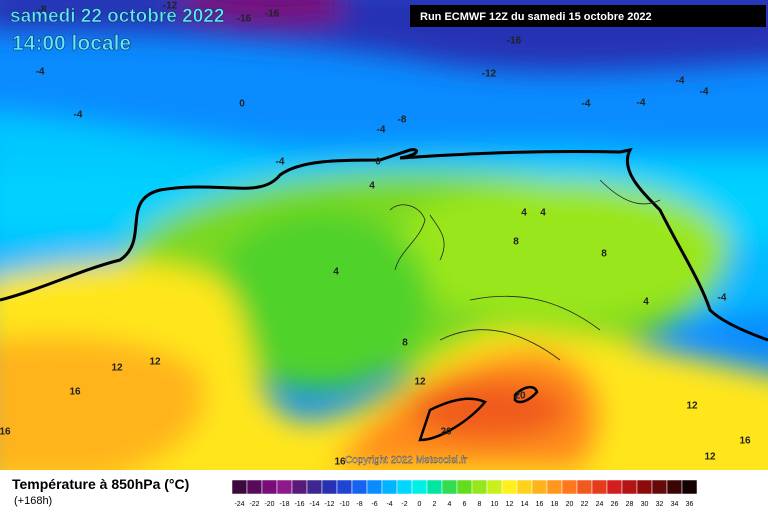 The height and width of the screenshot is (512, 768). What do you see at coordinates (359, 504) in the screenshot?
I see `scale-label: -8` at bounding box center [359, 504].